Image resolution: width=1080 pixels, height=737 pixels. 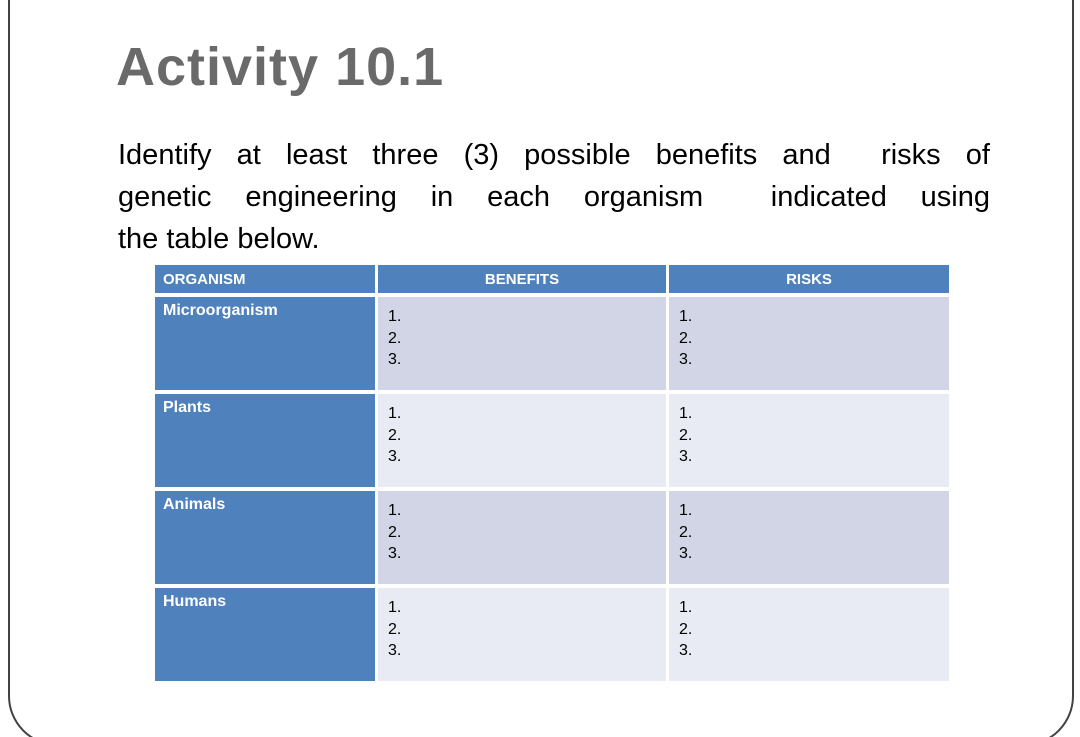 What do you see at coordinates (265, 537) in the screenshot?
I see `organism-cell: Animals` at bounding box center [265, 537].